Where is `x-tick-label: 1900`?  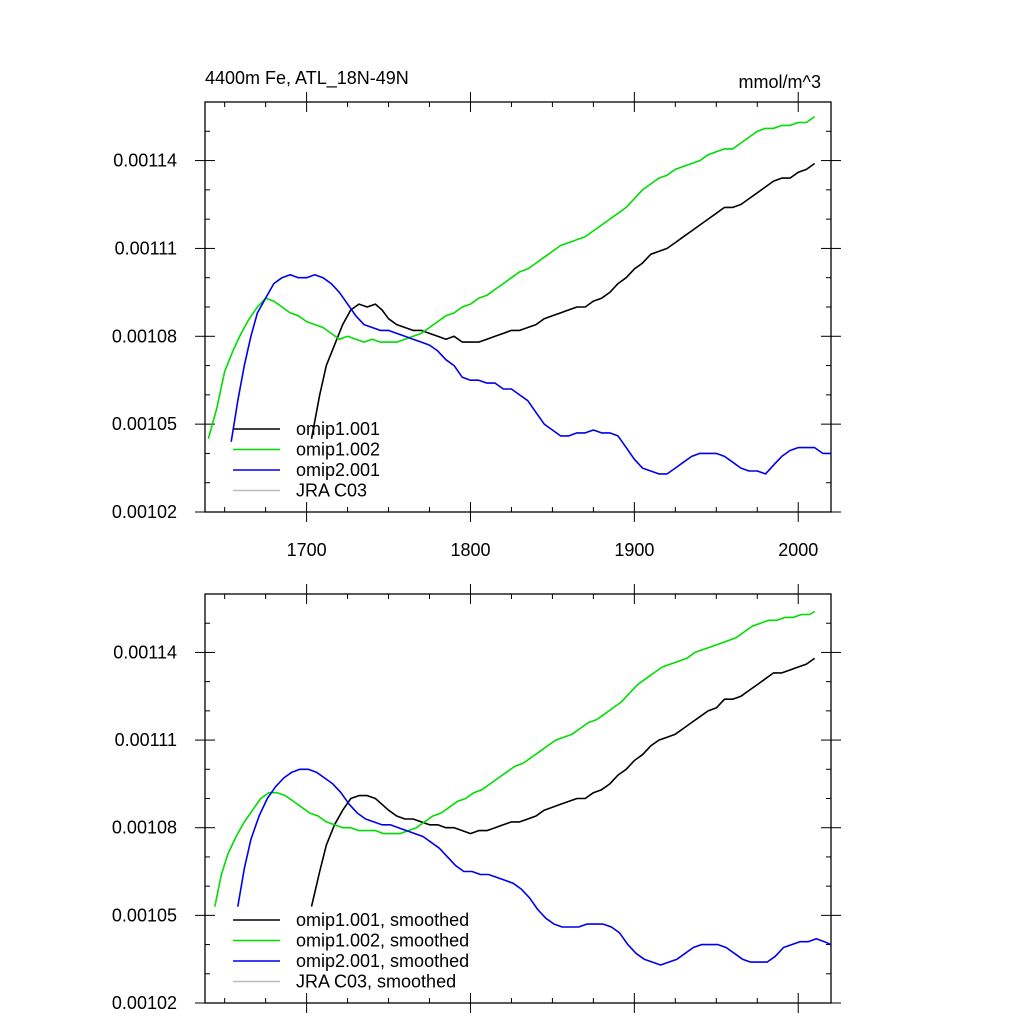 x-tick-label: 1900 is located at coordinates (634, 550).